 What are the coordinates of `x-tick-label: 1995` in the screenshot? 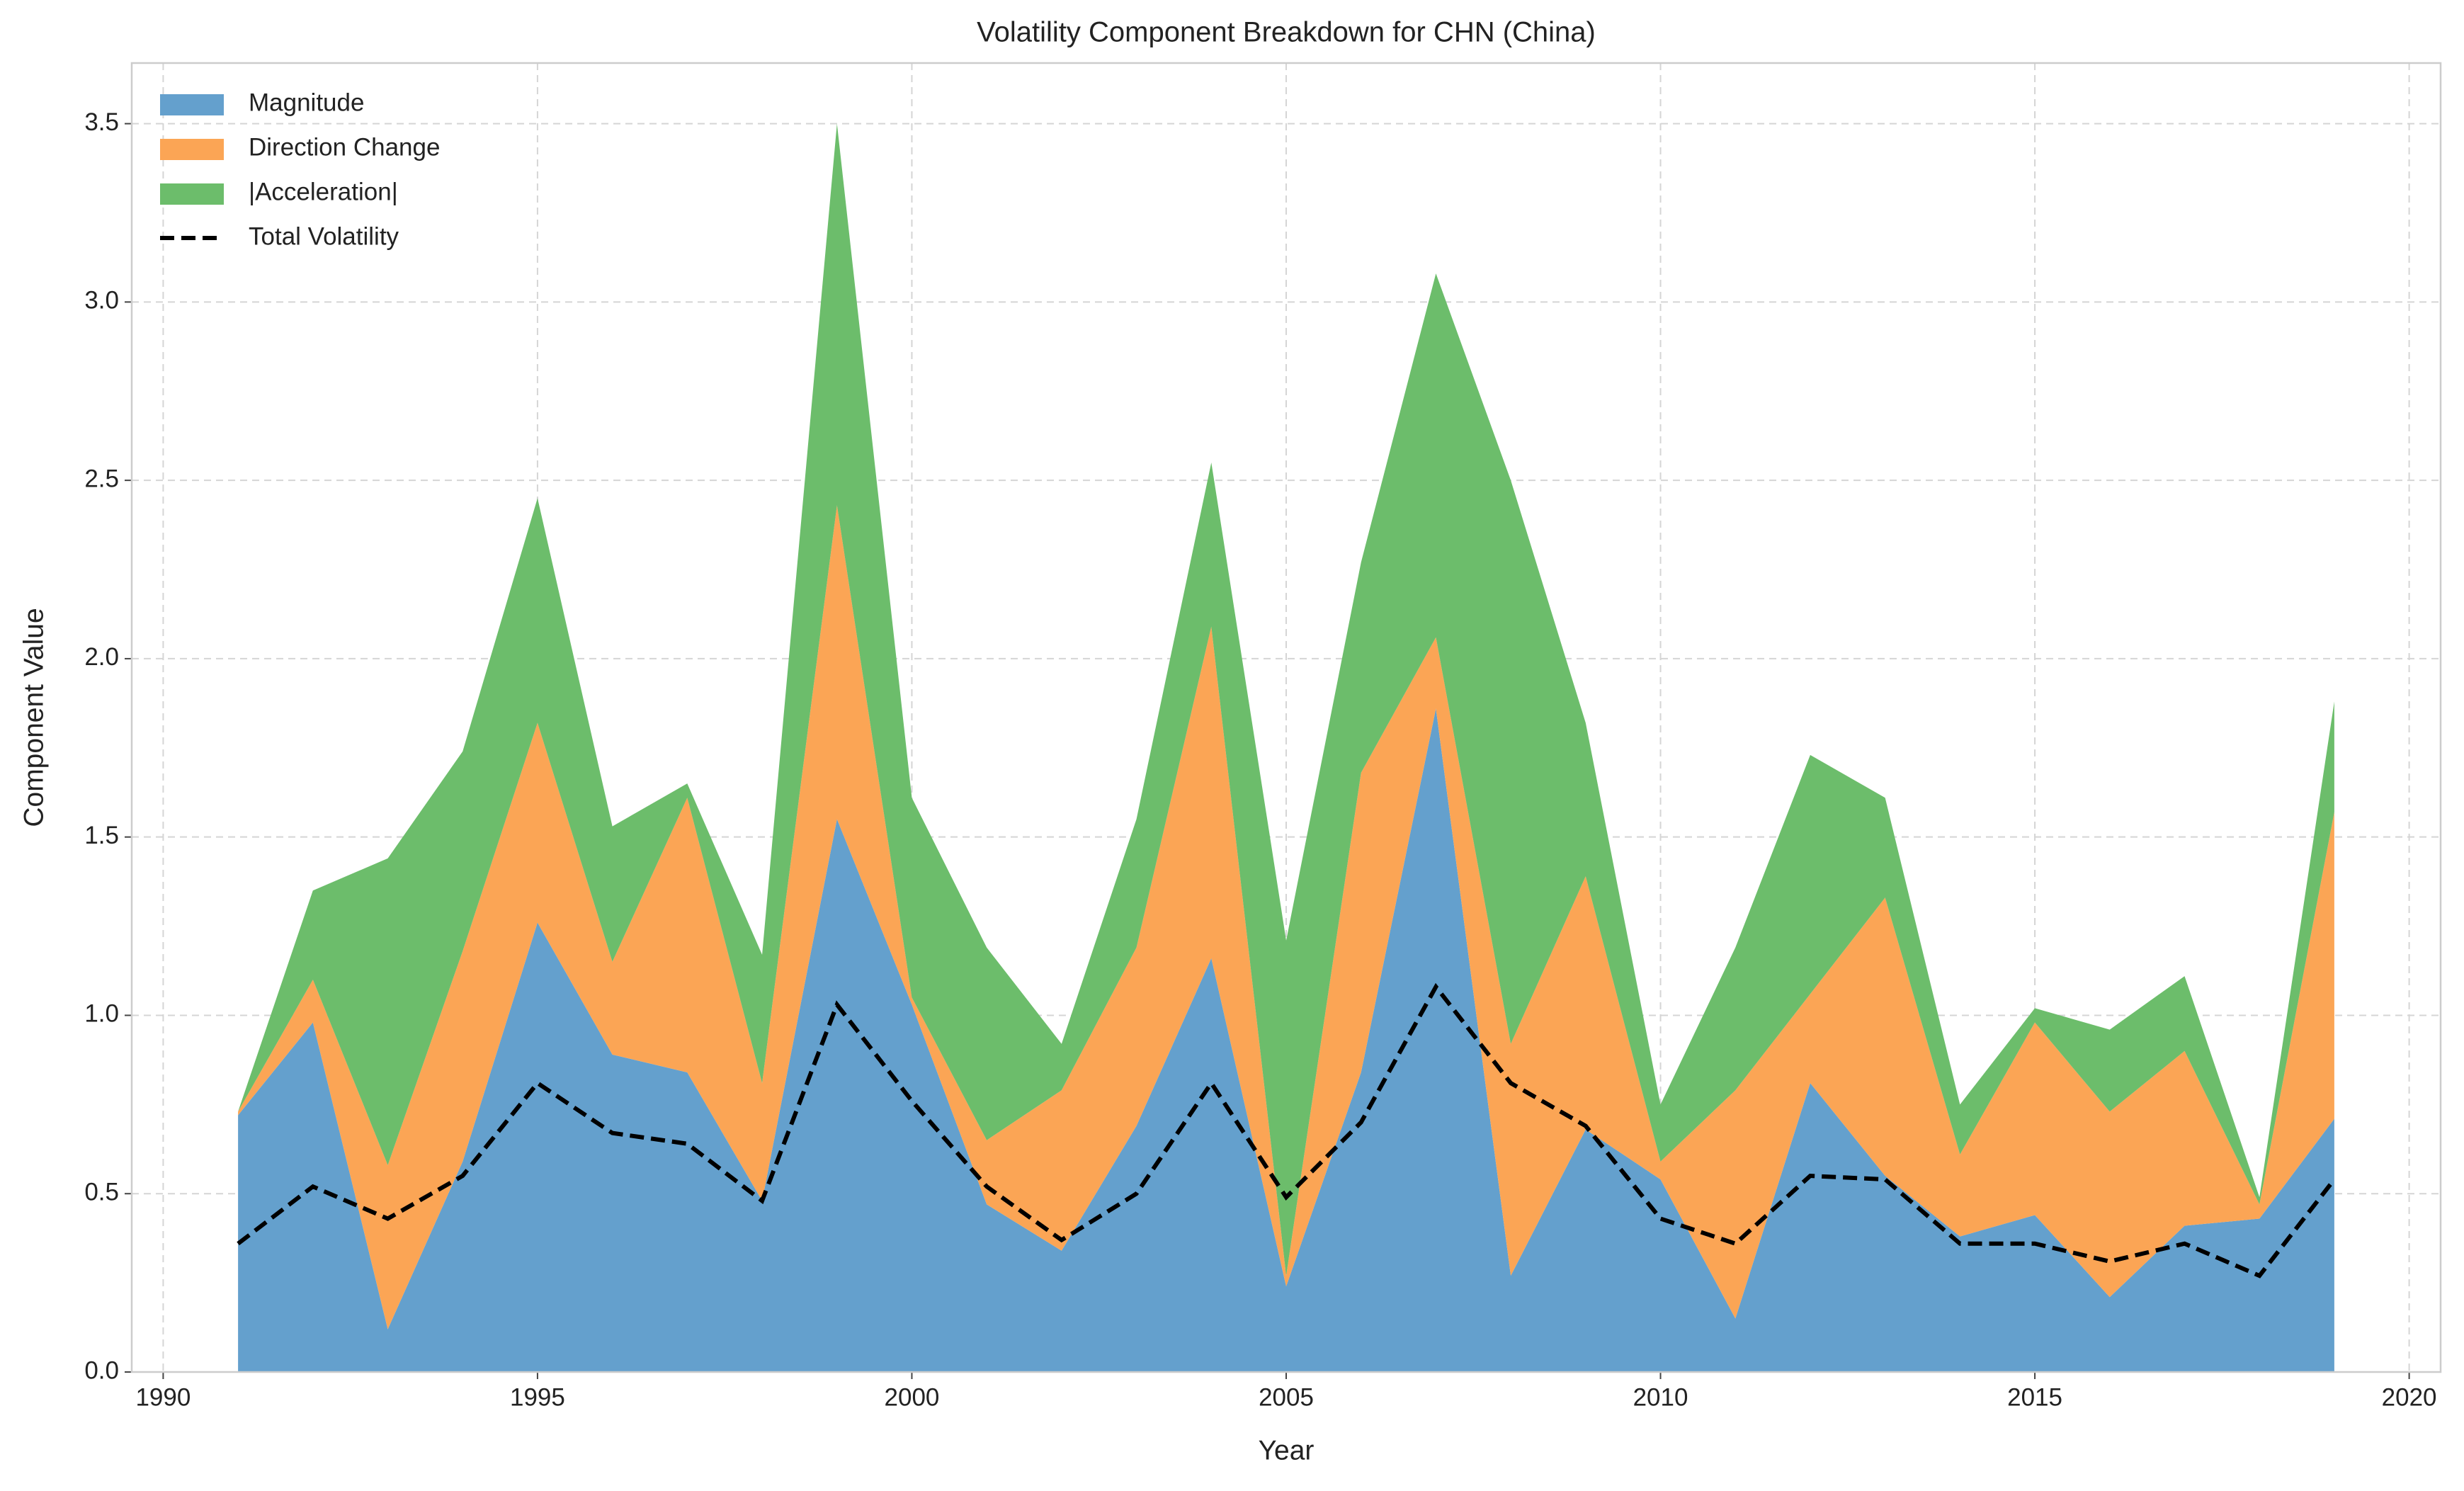 It's located at (537, 1397).